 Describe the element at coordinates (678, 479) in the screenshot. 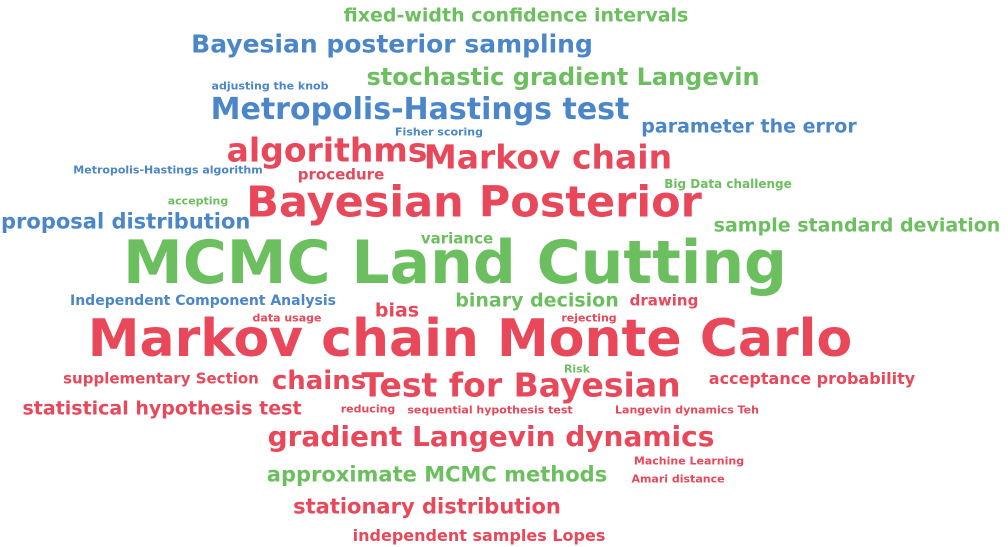

I see `word-amari-distance: Amari distance` at that location.